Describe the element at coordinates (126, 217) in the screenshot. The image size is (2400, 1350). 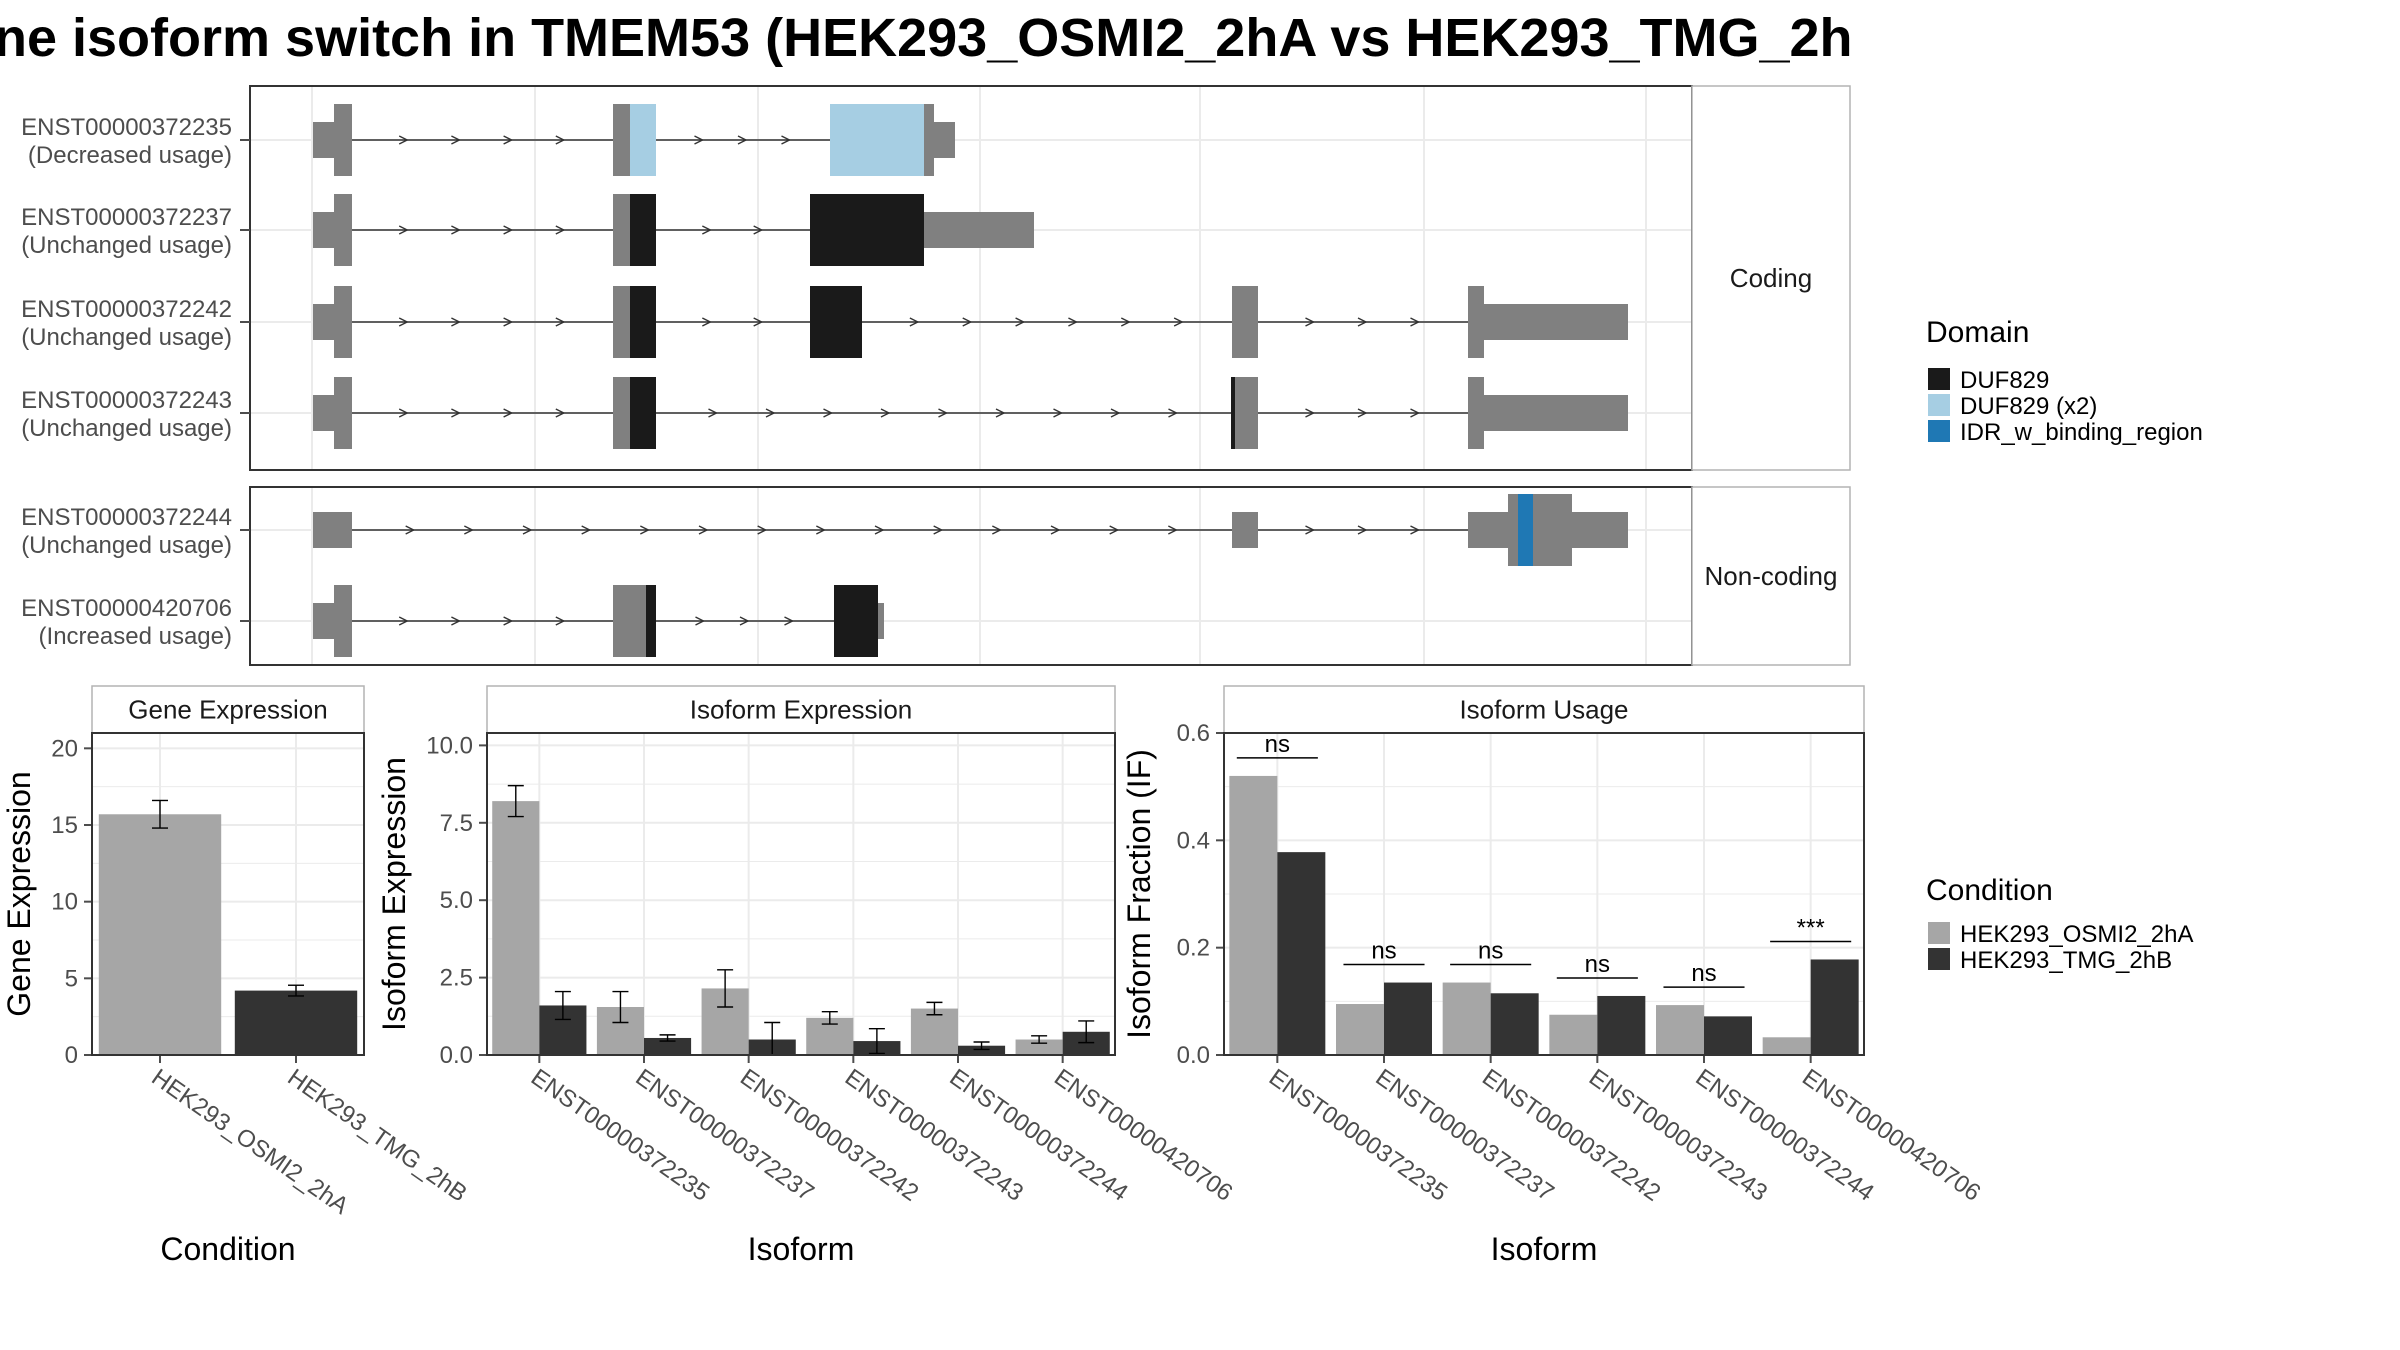
I see `isoform-id-label: ENST00000372237` at that location.